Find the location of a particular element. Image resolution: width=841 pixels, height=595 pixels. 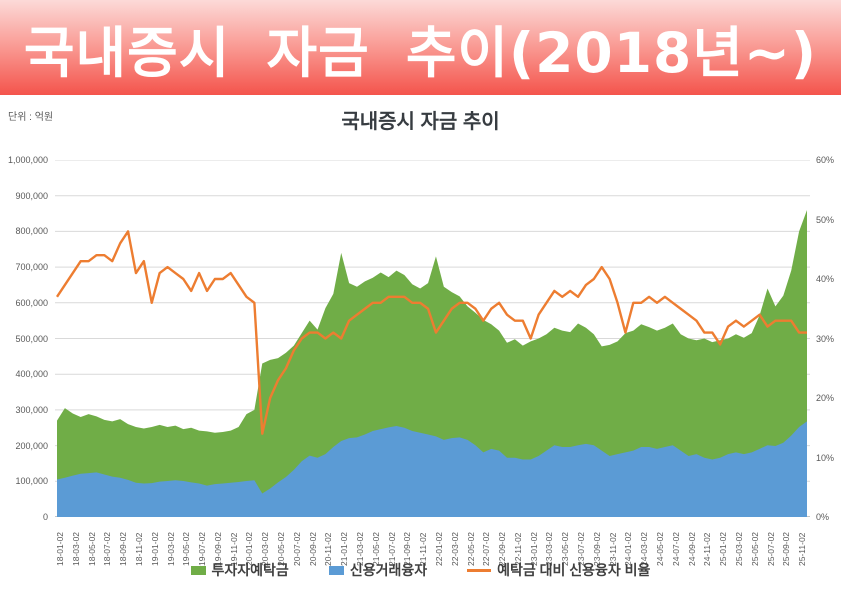

y-right-tick-label: 50% is located at coordinates (825, 219).